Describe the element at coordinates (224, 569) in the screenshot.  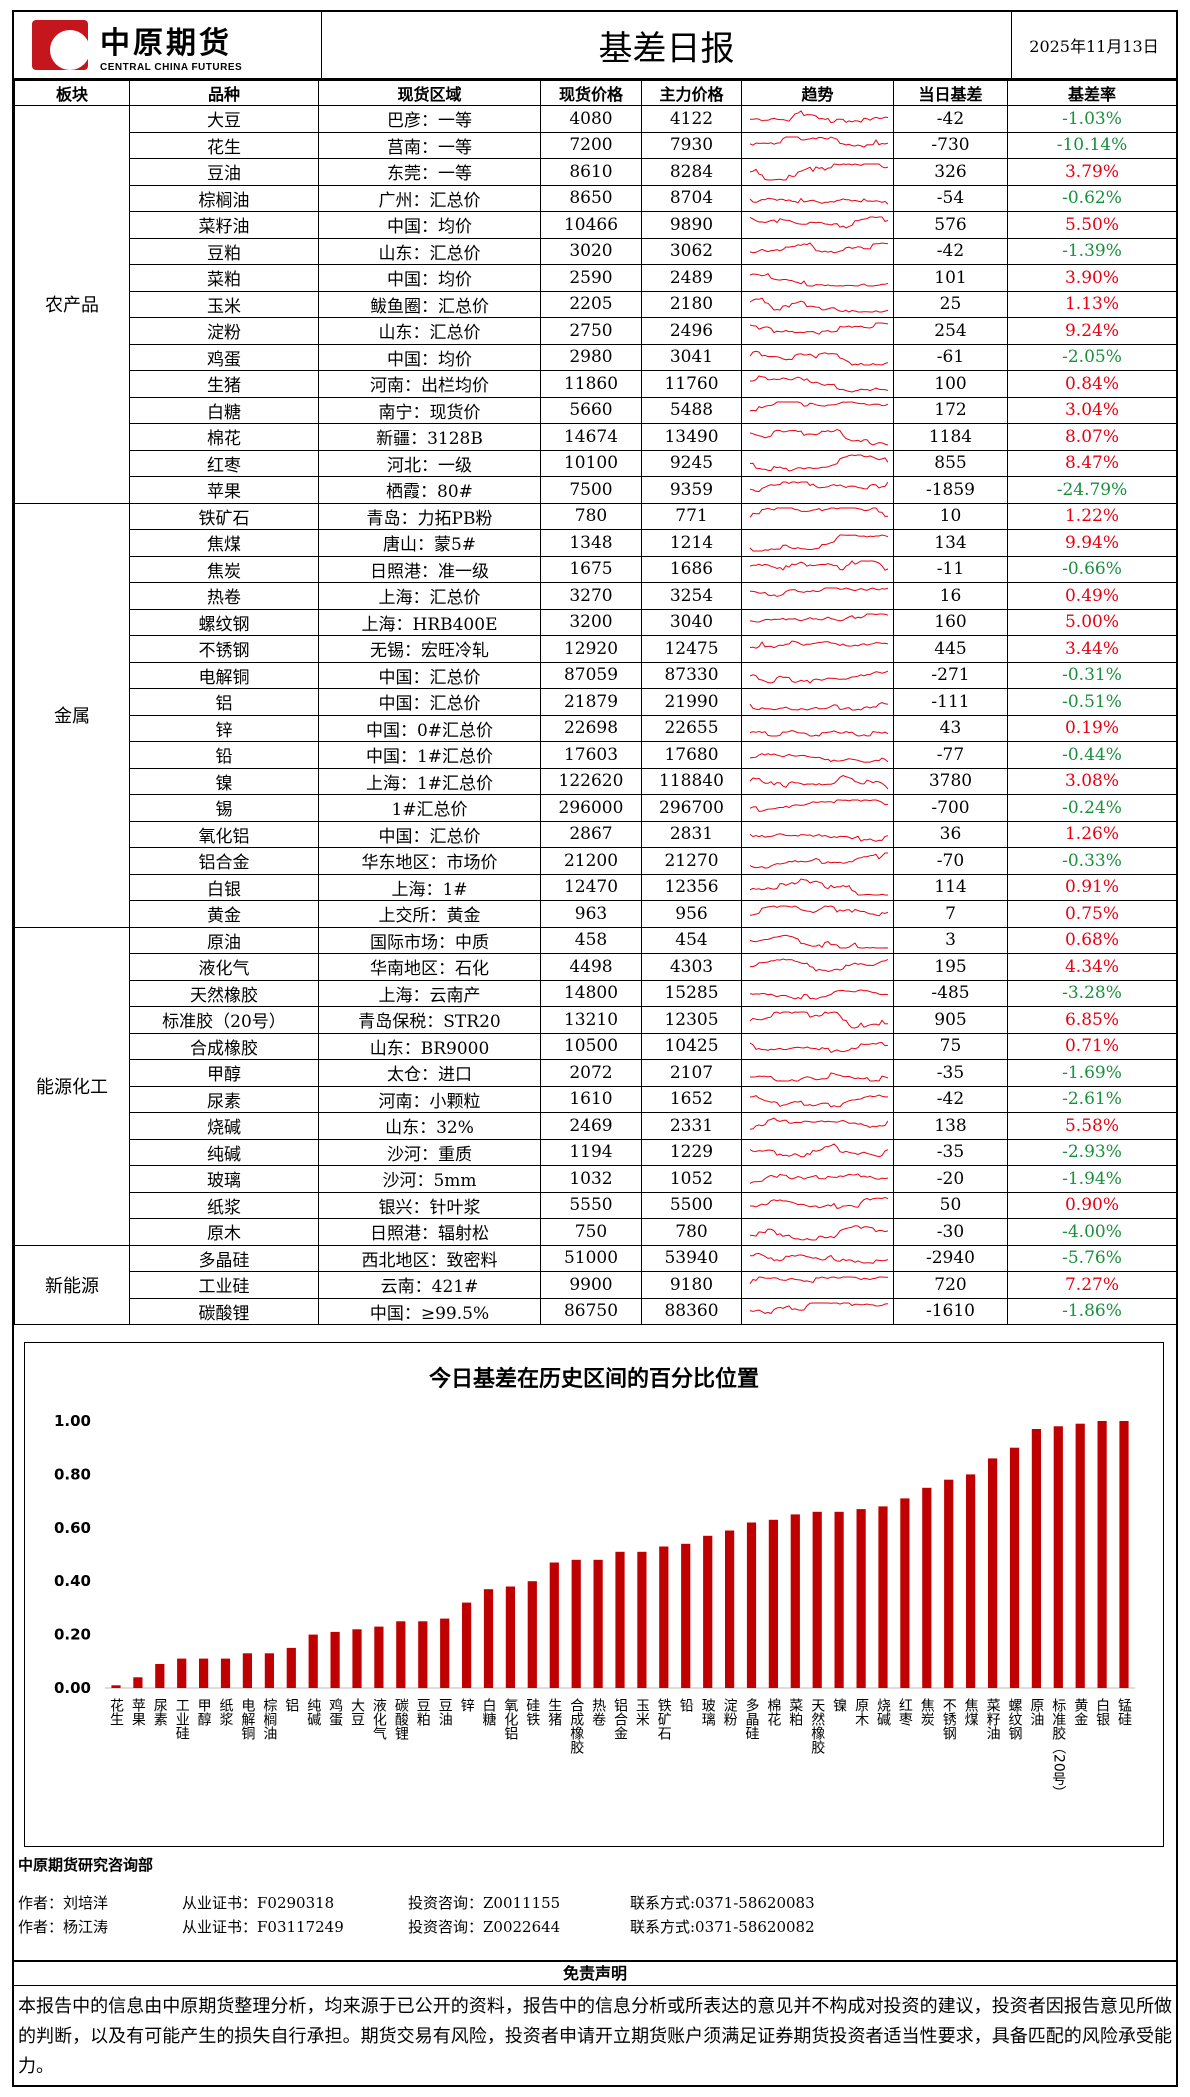
I see `product: 焦炭` at that location.